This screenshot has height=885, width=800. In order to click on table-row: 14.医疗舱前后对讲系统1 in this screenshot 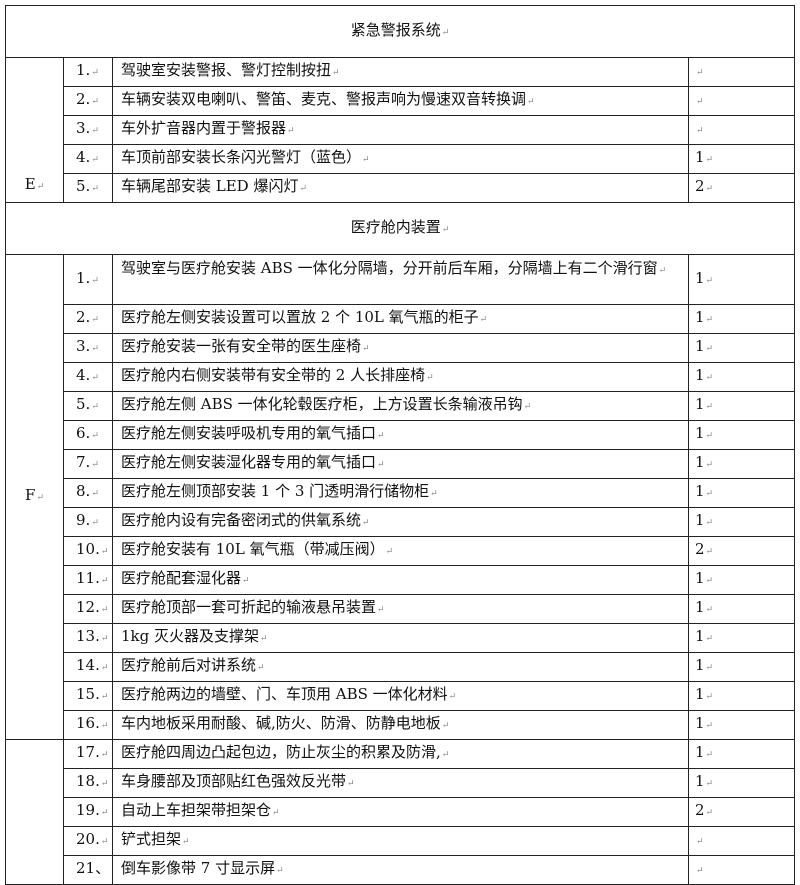, I will do `click(400, 667)`.